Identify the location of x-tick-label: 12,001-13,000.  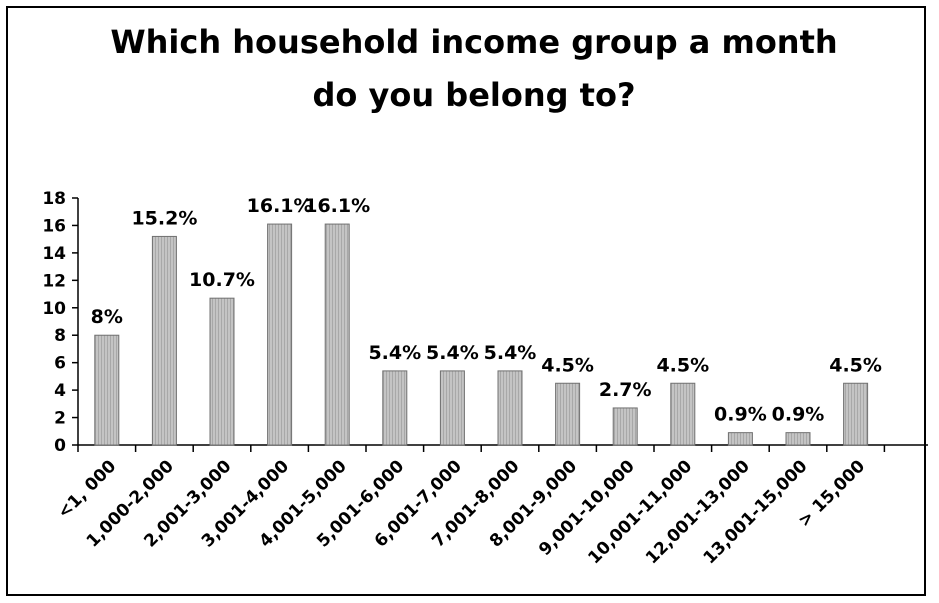
(698, 512).